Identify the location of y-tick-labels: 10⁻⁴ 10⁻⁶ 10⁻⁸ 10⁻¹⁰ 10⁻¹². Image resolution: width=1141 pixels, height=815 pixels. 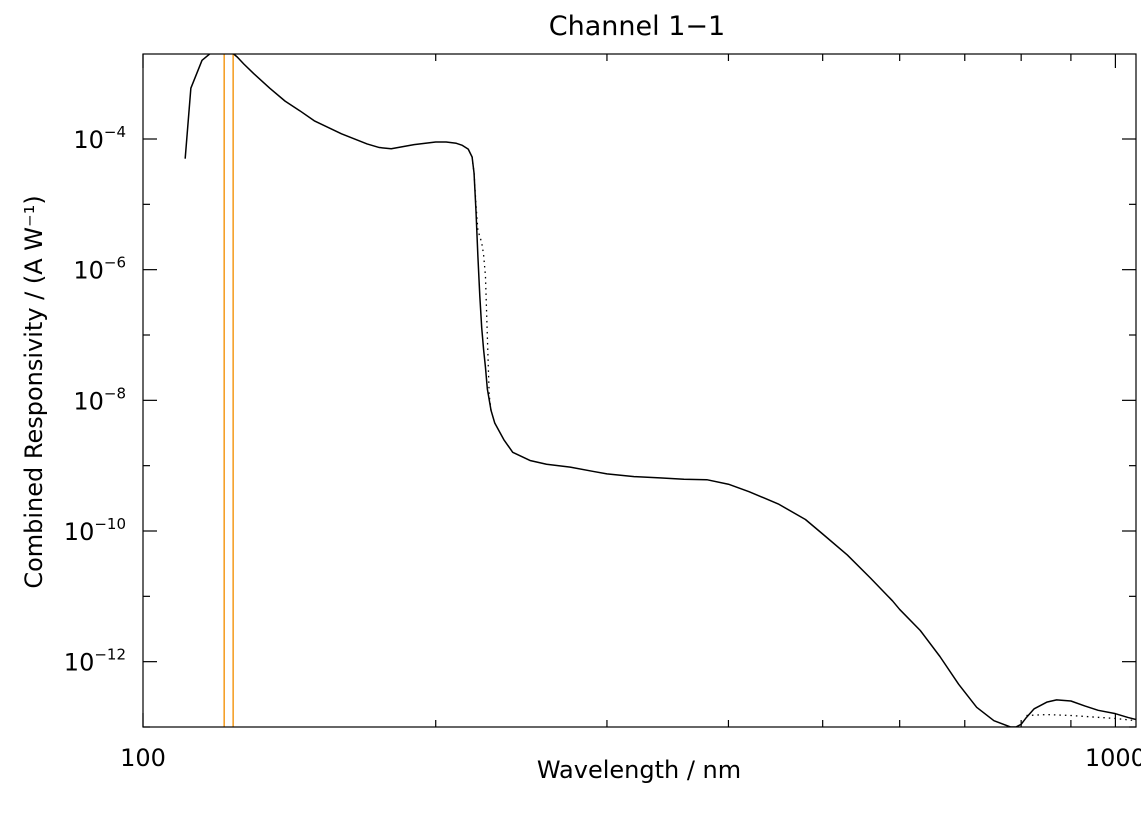
(95, 400).